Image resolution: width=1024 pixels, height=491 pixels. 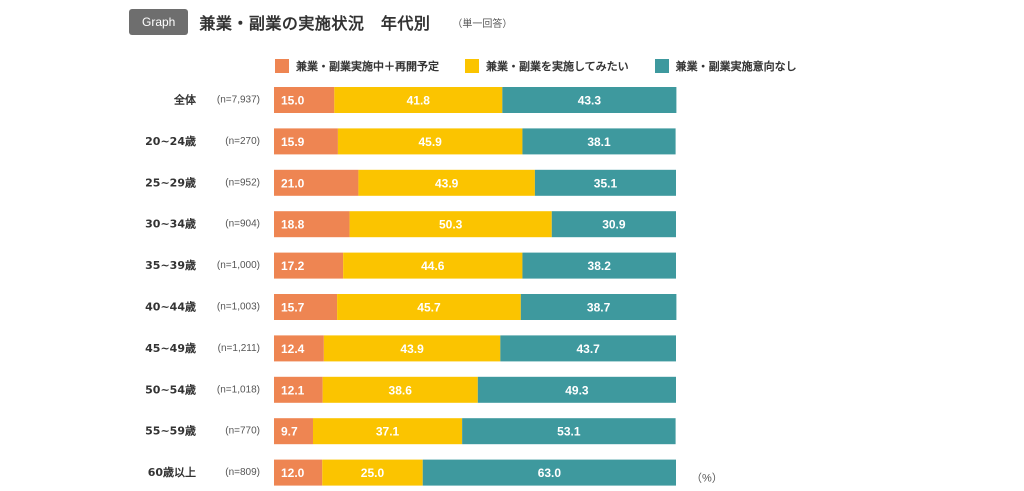 I want to click on chart-header: Graph 兼業・副業の実施状況 年代別 （単一回答）, so click(x=320, y=22).